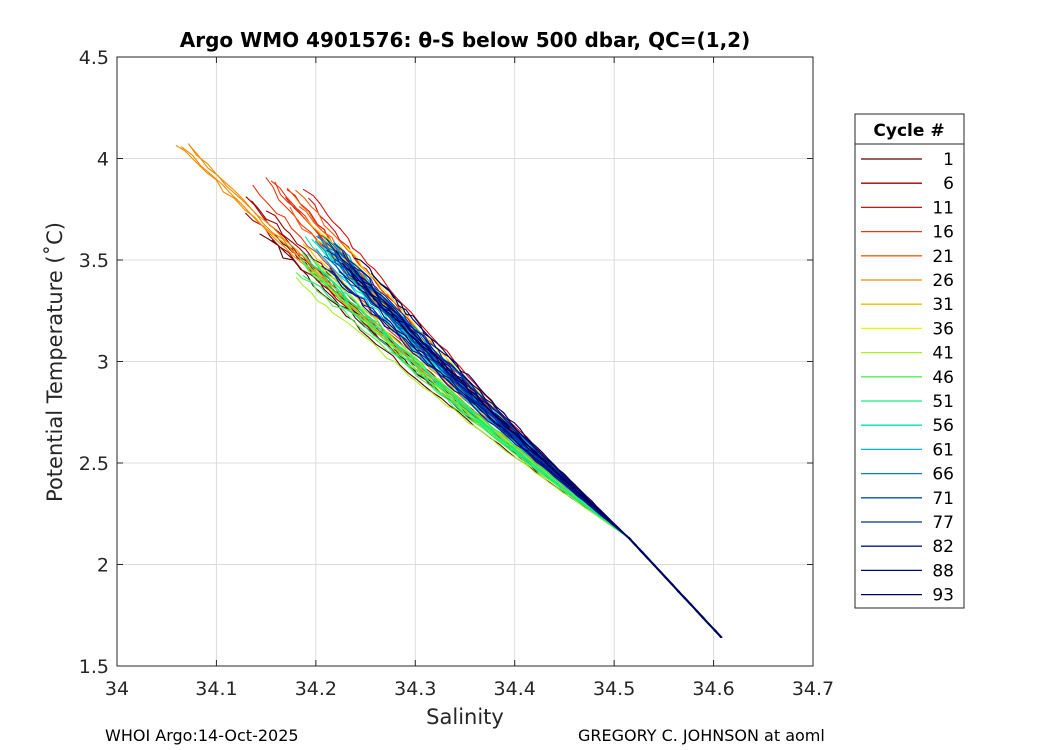  Describe the element at coordinates (943, 233) in the screenshot. I see `legend-label-cycle-16: 16` at that location.